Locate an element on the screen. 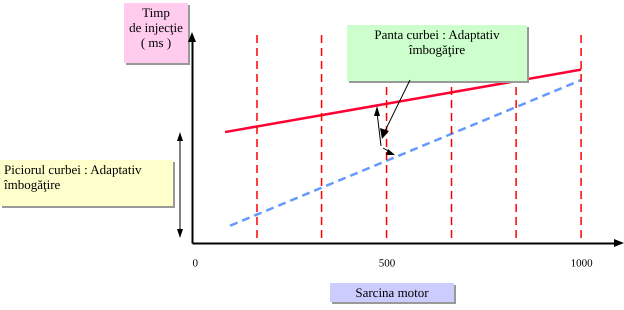 This screenshot has height=310, width=624. x-tick-label: 1000 is located at coordinates (582, 264).